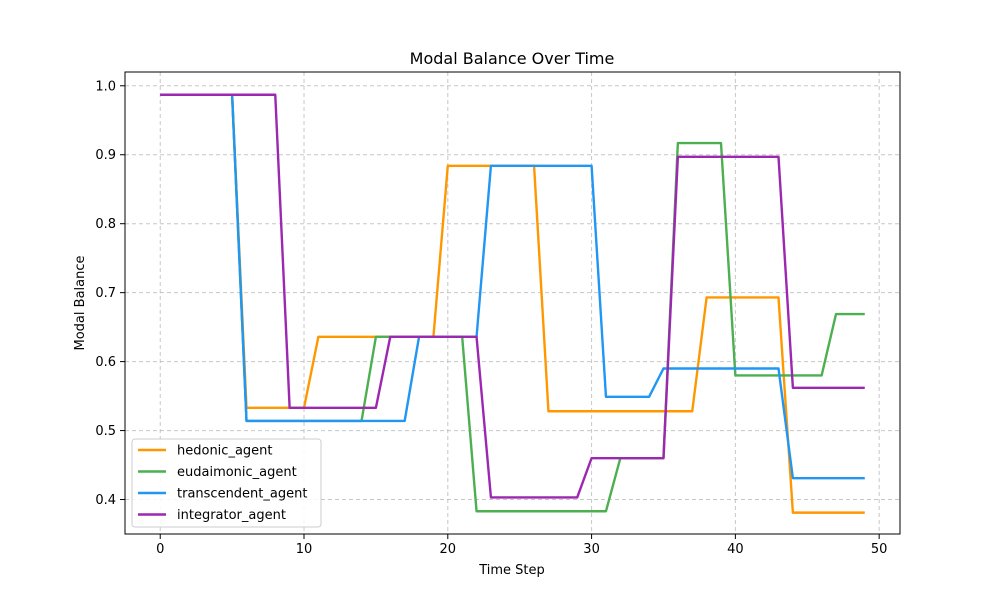  Describe the element at coordinates (735, 549) in the screenshot. I see `x-tick-label: 40` at that location.